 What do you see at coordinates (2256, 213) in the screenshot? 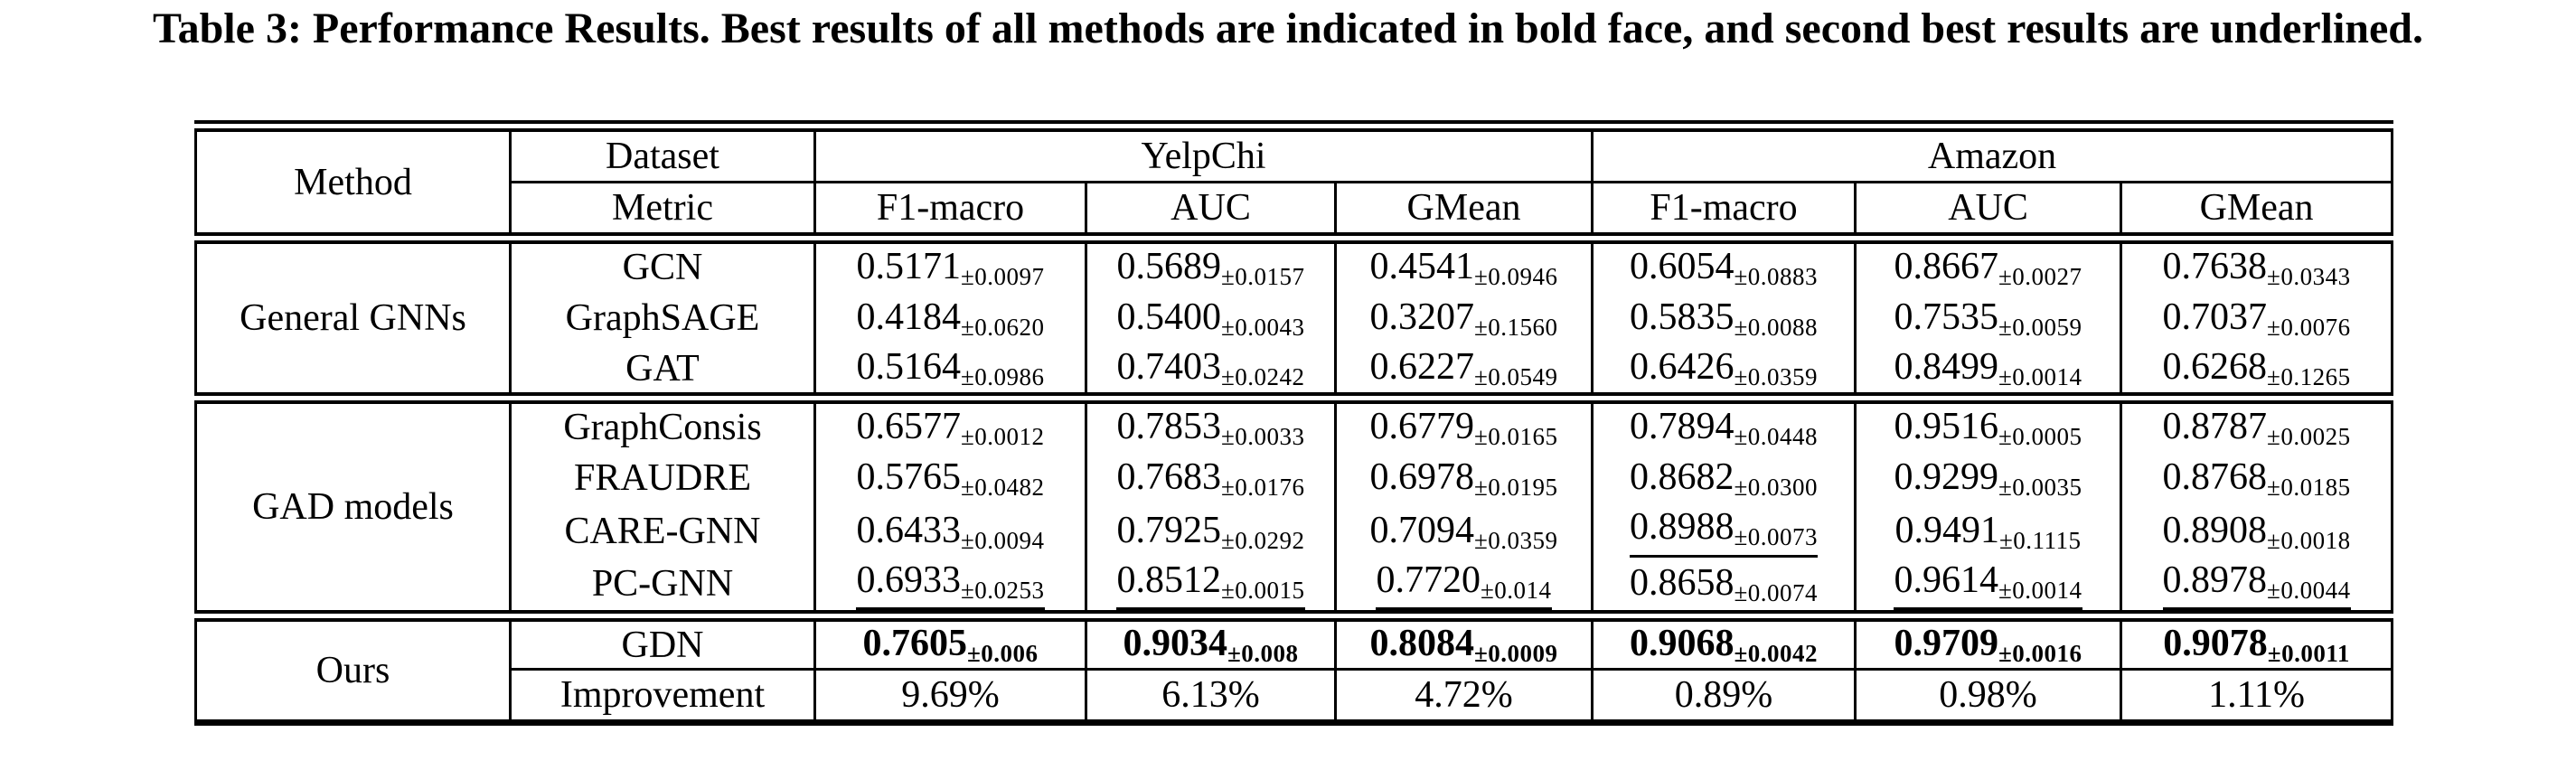
I see `col-header-amazon-gmean: GMean` at bounding box center [2256, 213].